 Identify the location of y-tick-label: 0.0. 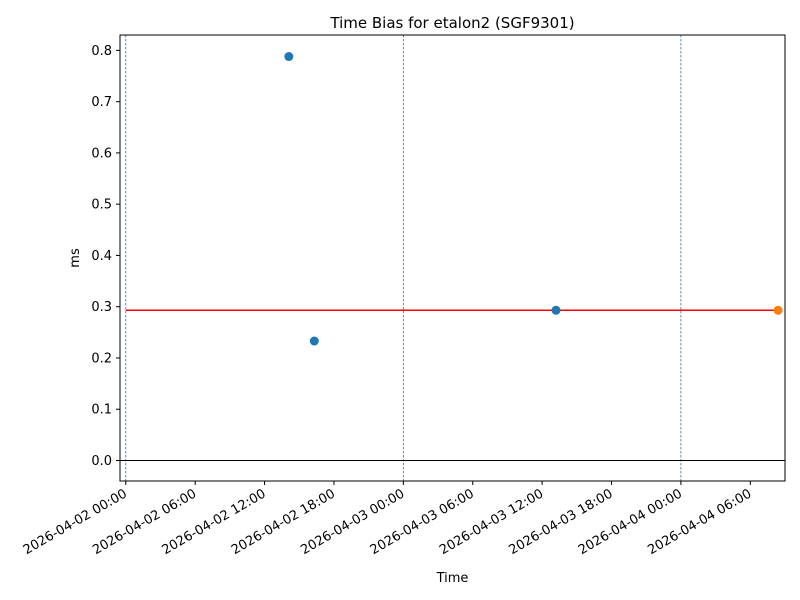
(101, 461).